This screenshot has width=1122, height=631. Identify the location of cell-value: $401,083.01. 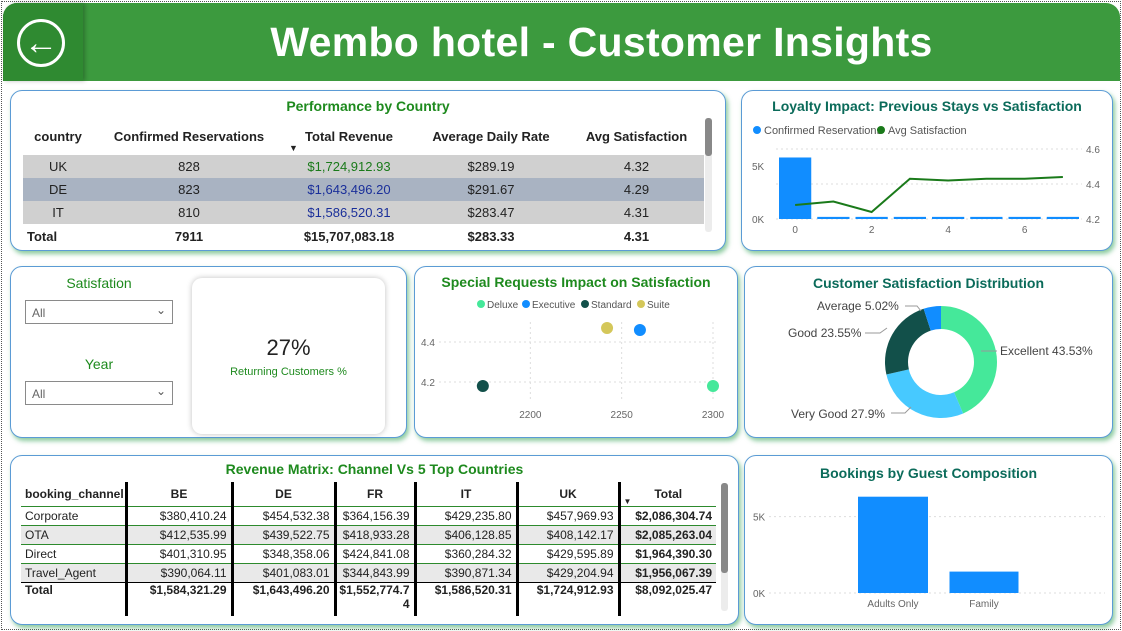
(282, 572).